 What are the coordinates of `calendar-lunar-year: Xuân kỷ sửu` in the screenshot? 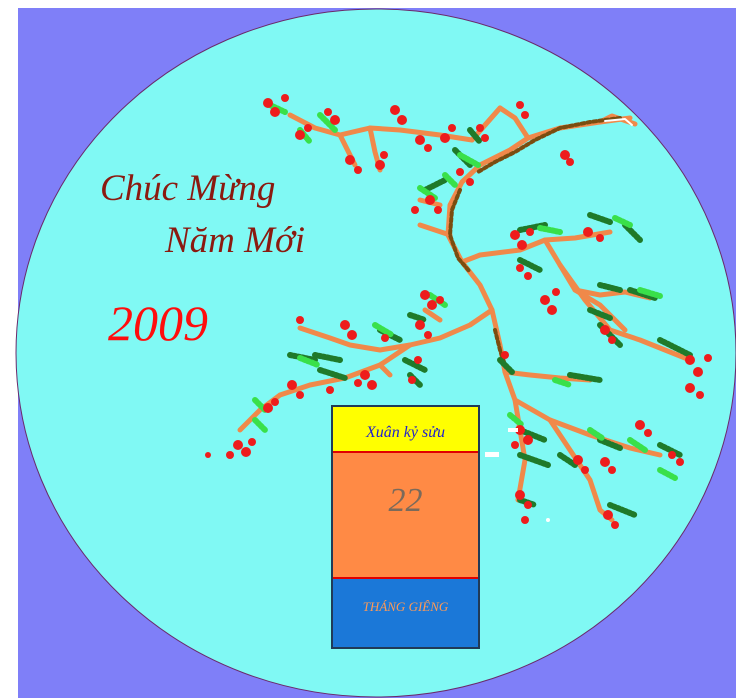 It's located at (405, 432).